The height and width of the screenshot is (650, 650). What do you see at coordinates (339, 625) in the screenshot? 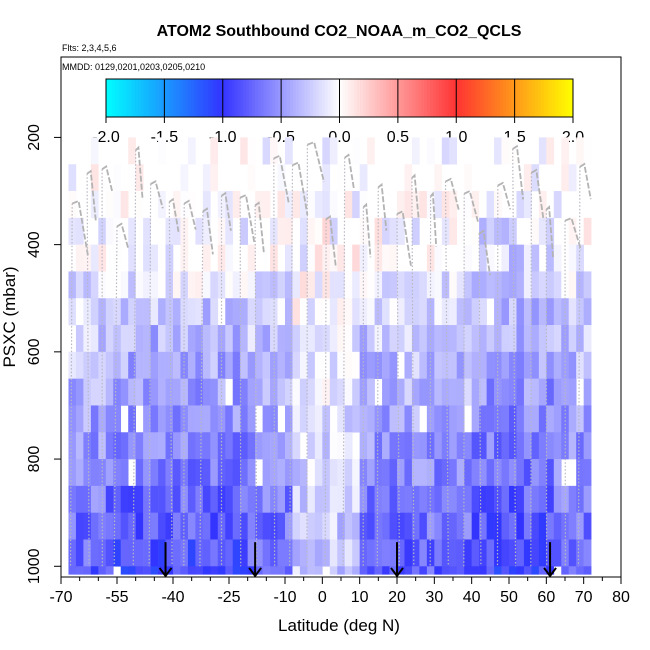
I see `x-axis-title: Latitude (deg N)` at bounding box center [339, 625].